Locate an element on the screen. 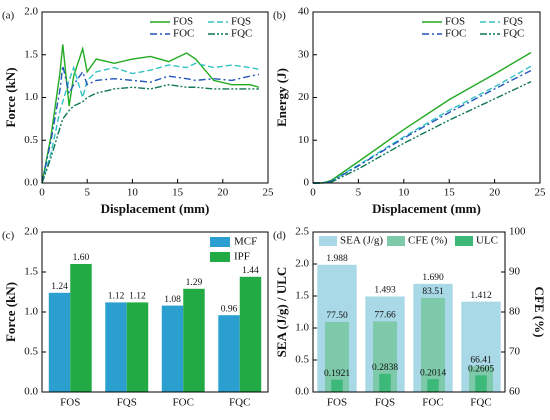 The image size is (550, 420). y-tick-label: 2.5 is located at coordinates (302, 232).